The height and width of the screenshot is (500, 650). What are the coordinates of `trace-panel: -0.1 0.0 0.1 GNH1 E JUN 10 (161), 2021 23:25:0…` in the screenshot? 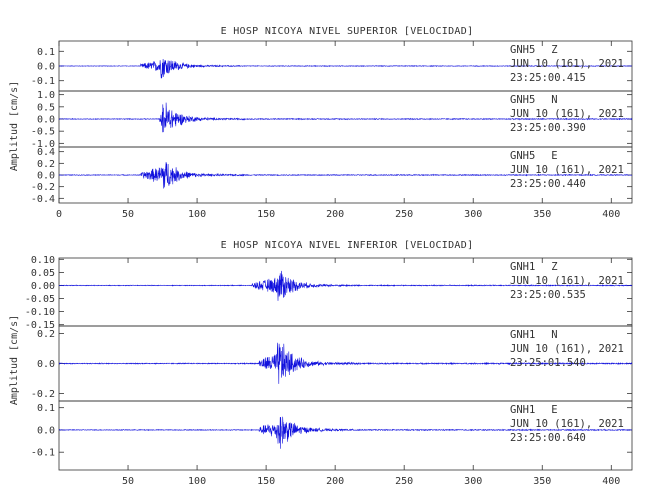 It's located at (332, 435).